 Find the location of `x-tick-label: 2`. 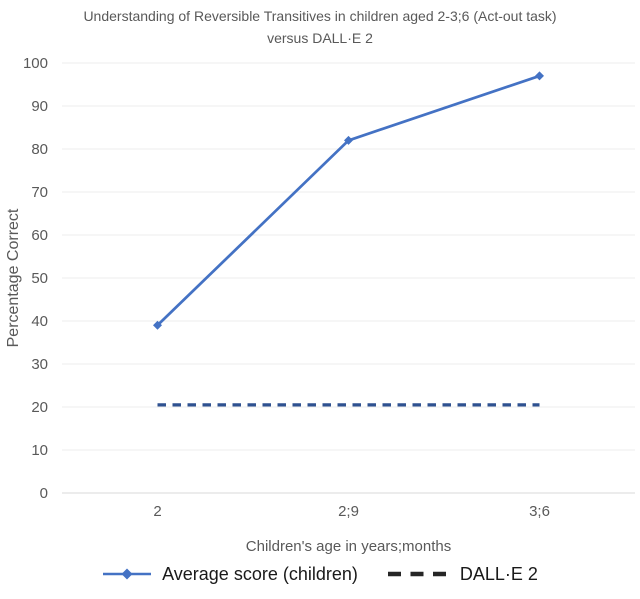

x-tick-label: 2 is located at coordinates (157, 511).